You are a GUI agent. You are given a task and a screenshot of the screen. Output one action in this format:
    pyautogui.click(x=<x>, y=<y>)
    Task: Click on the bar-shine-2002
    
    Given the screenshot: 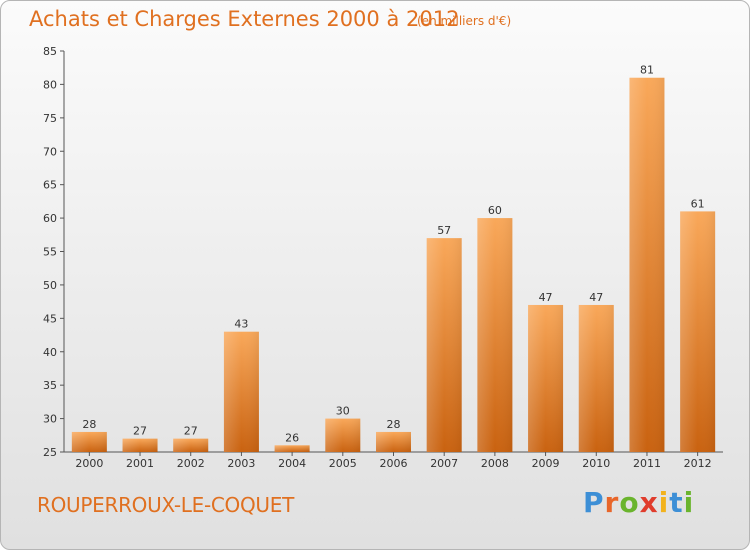 What is the action you would take?
    pyautogui.click(x=191, y=445)
    